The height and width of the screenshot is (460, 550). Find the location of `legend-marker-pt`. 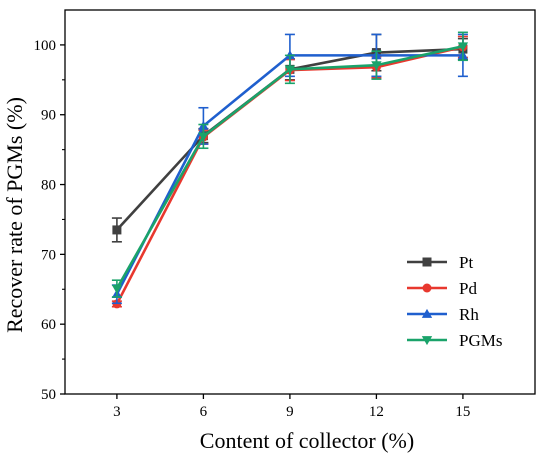

legend-marker-pt is located at coordinates (427, 262).